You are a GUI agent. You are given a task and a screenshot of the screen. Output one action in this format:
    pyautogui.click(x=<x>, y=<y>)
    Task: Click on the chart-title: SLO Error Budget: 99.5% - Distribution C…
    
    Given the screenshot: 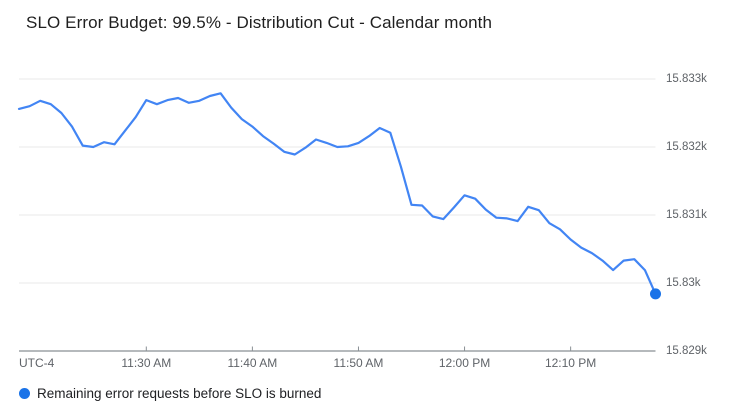 What is the action you would take?
    pyautogui.click(x=259, y=22)
    